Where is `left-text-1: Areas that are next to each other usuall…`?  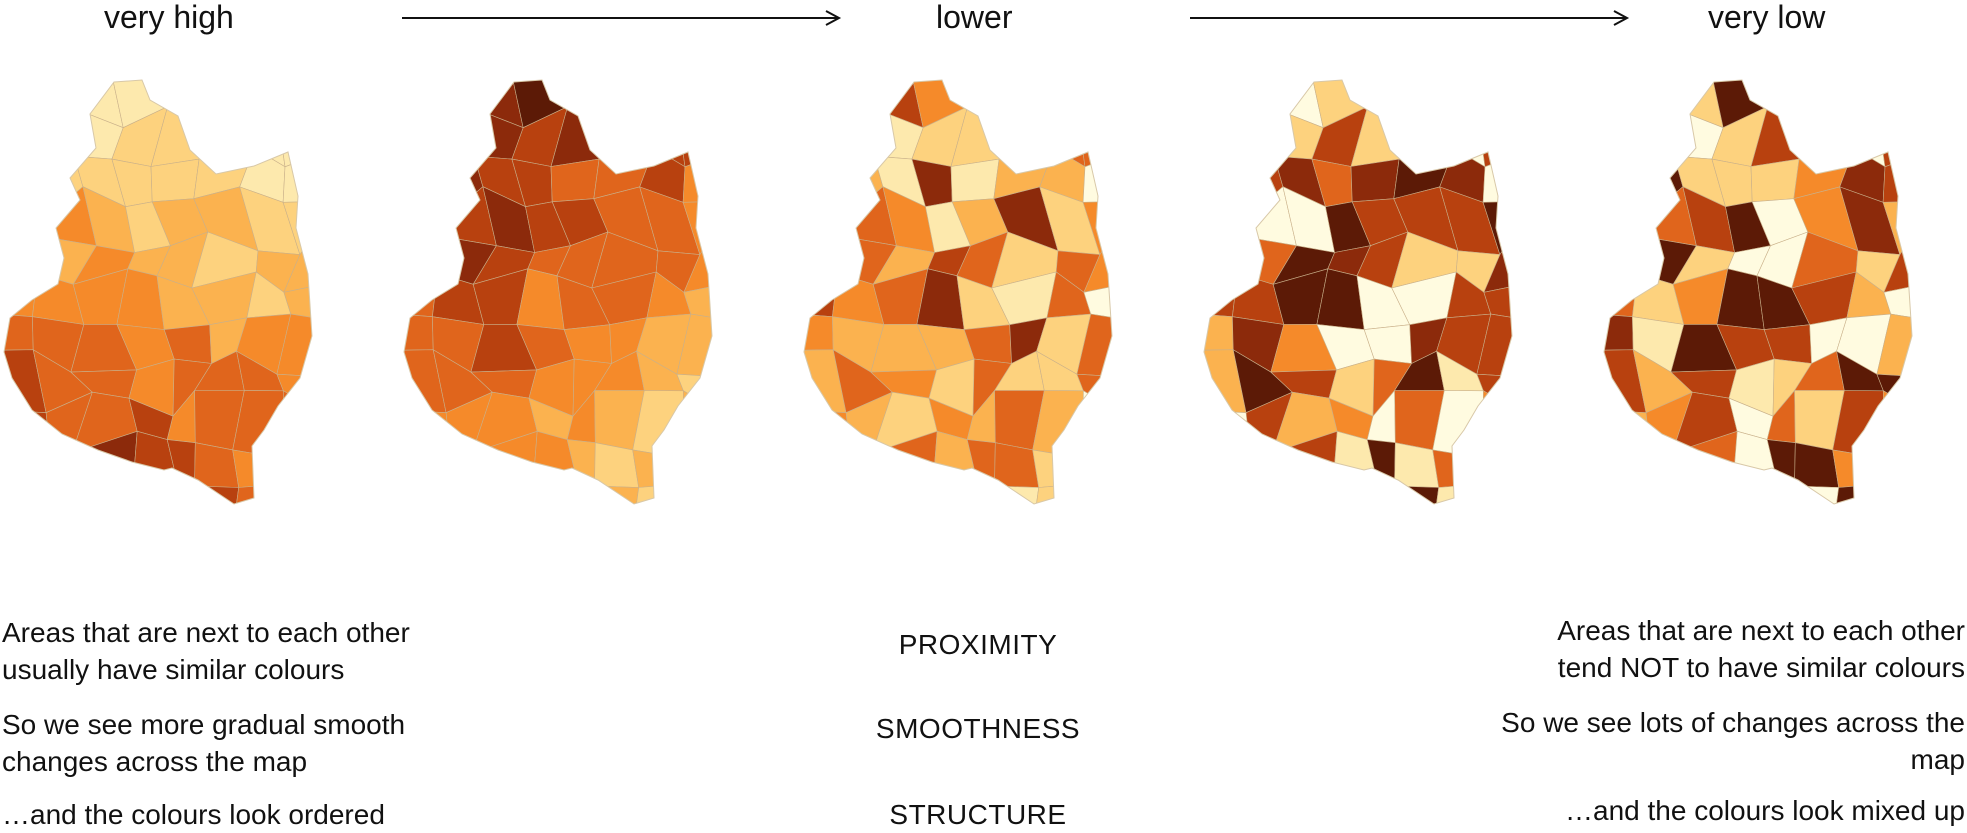
left-text-1: Areas that are next to each other usuall… is located at coordinates (206, 651).